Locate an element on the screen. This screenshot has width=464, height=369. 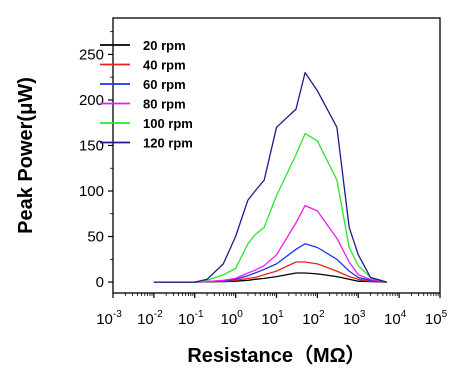
x-tick-label: 10⁴ is located at coordinates (395, 318).